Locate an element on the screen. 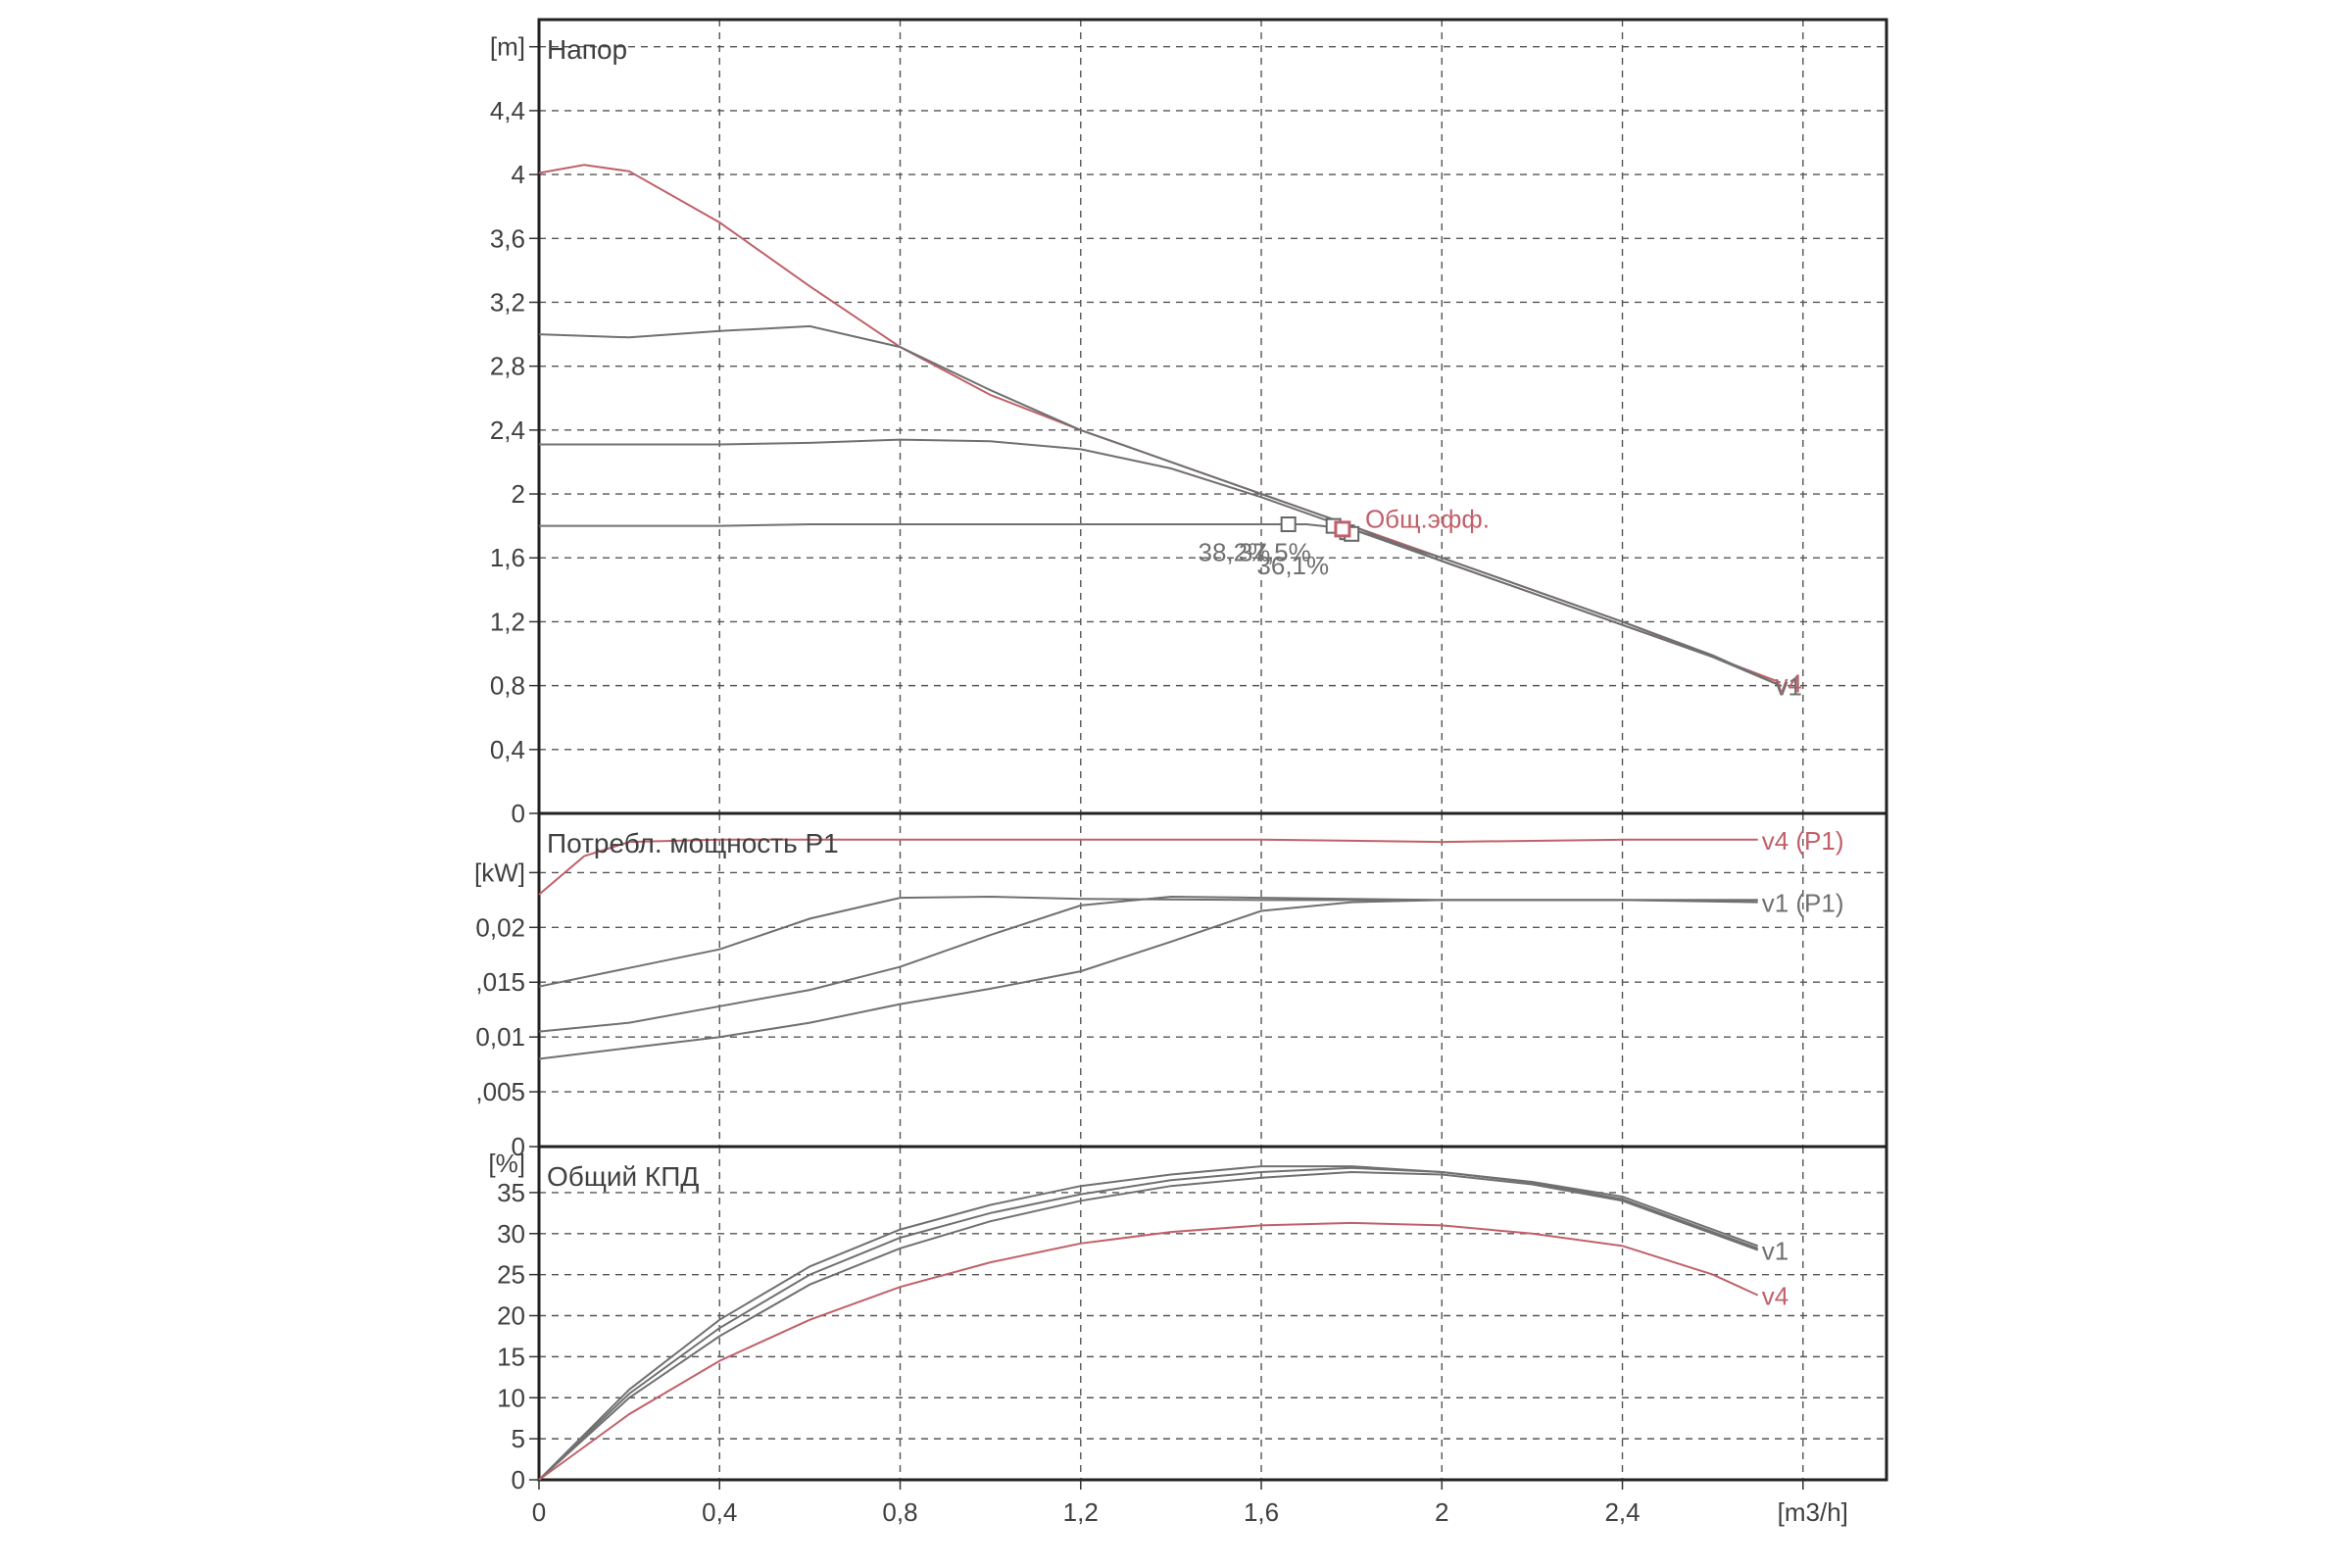 Image resolution: width=2352 pixels, height=1568 pixels. y-tick-label: 4 is located at coordinates (518, 174).